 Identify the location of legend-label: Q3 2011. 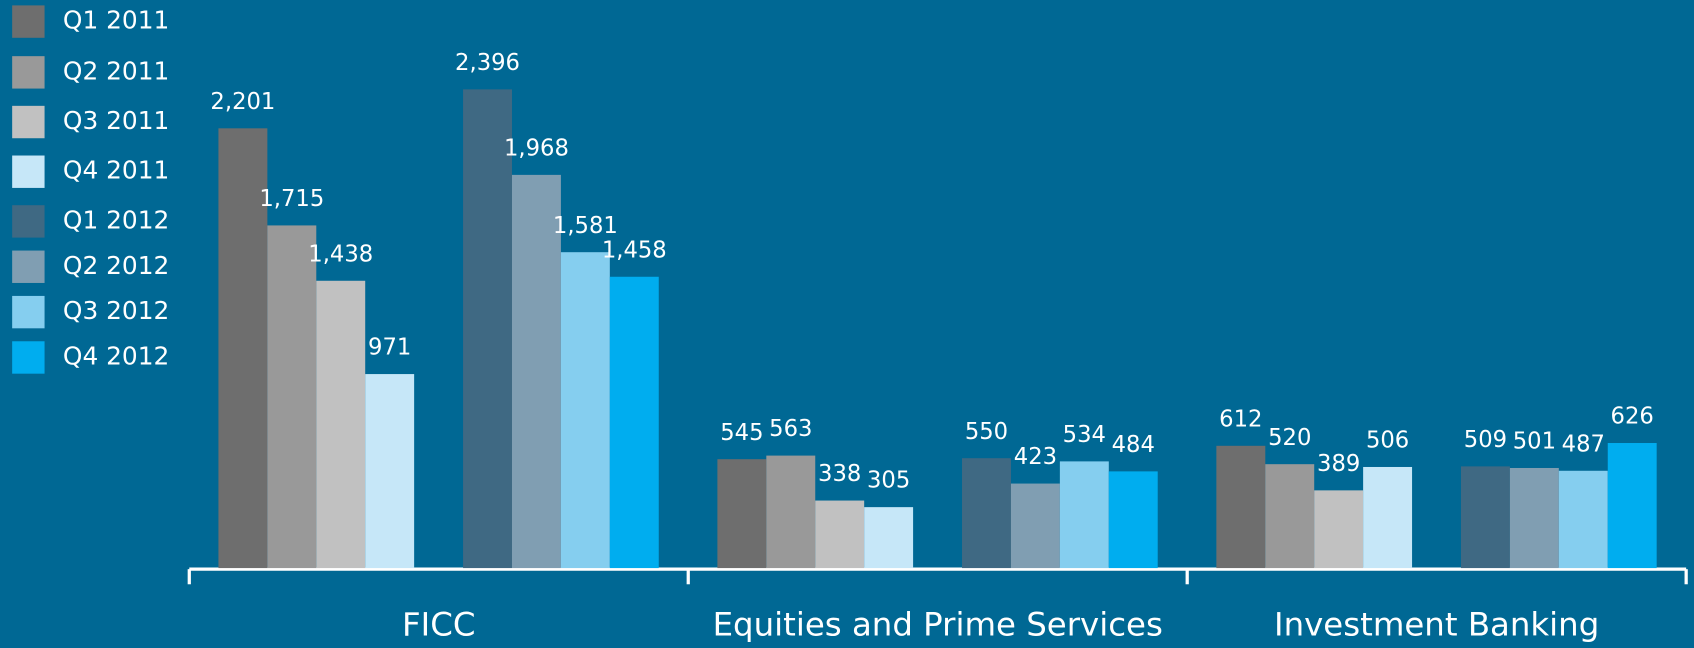
(116, 120).